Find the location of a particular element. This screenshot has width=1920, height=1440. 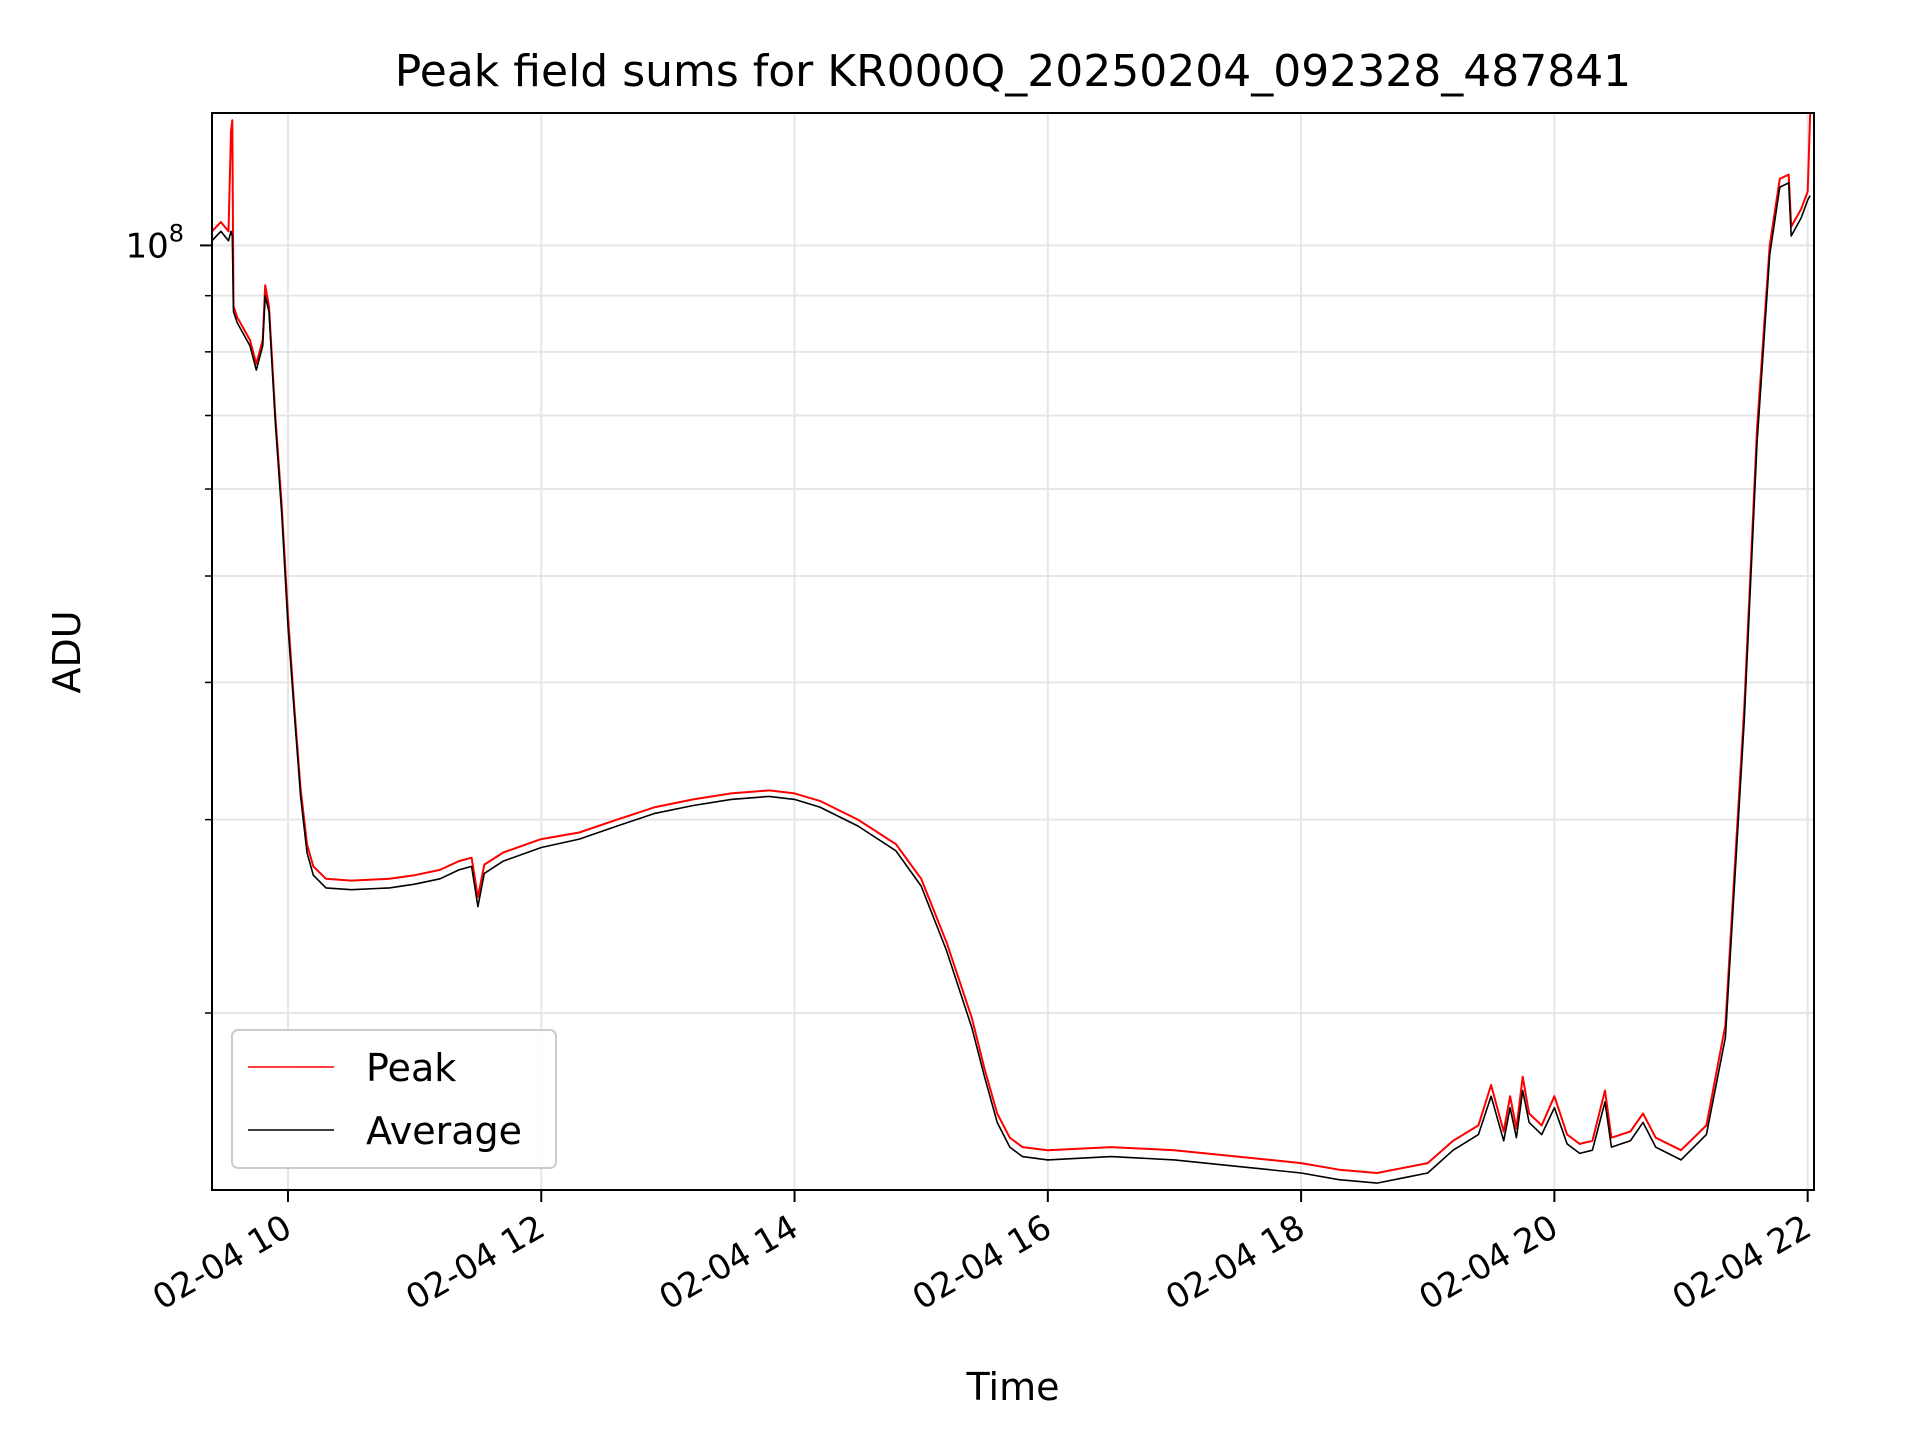

x-axis-label: Time is located at coordinates (1013, 1387).